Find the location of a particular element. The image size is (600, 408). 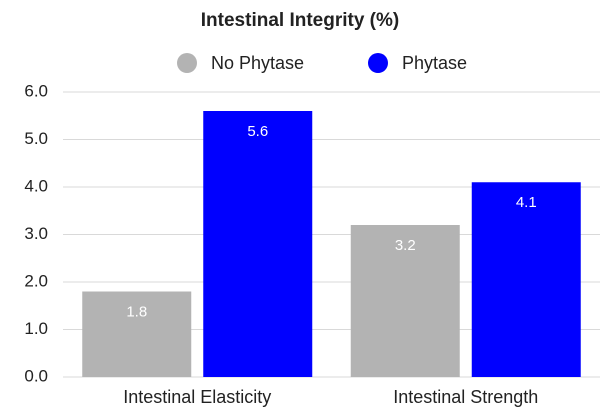

data-label: 3.2 is located at coordinates (405, 245).